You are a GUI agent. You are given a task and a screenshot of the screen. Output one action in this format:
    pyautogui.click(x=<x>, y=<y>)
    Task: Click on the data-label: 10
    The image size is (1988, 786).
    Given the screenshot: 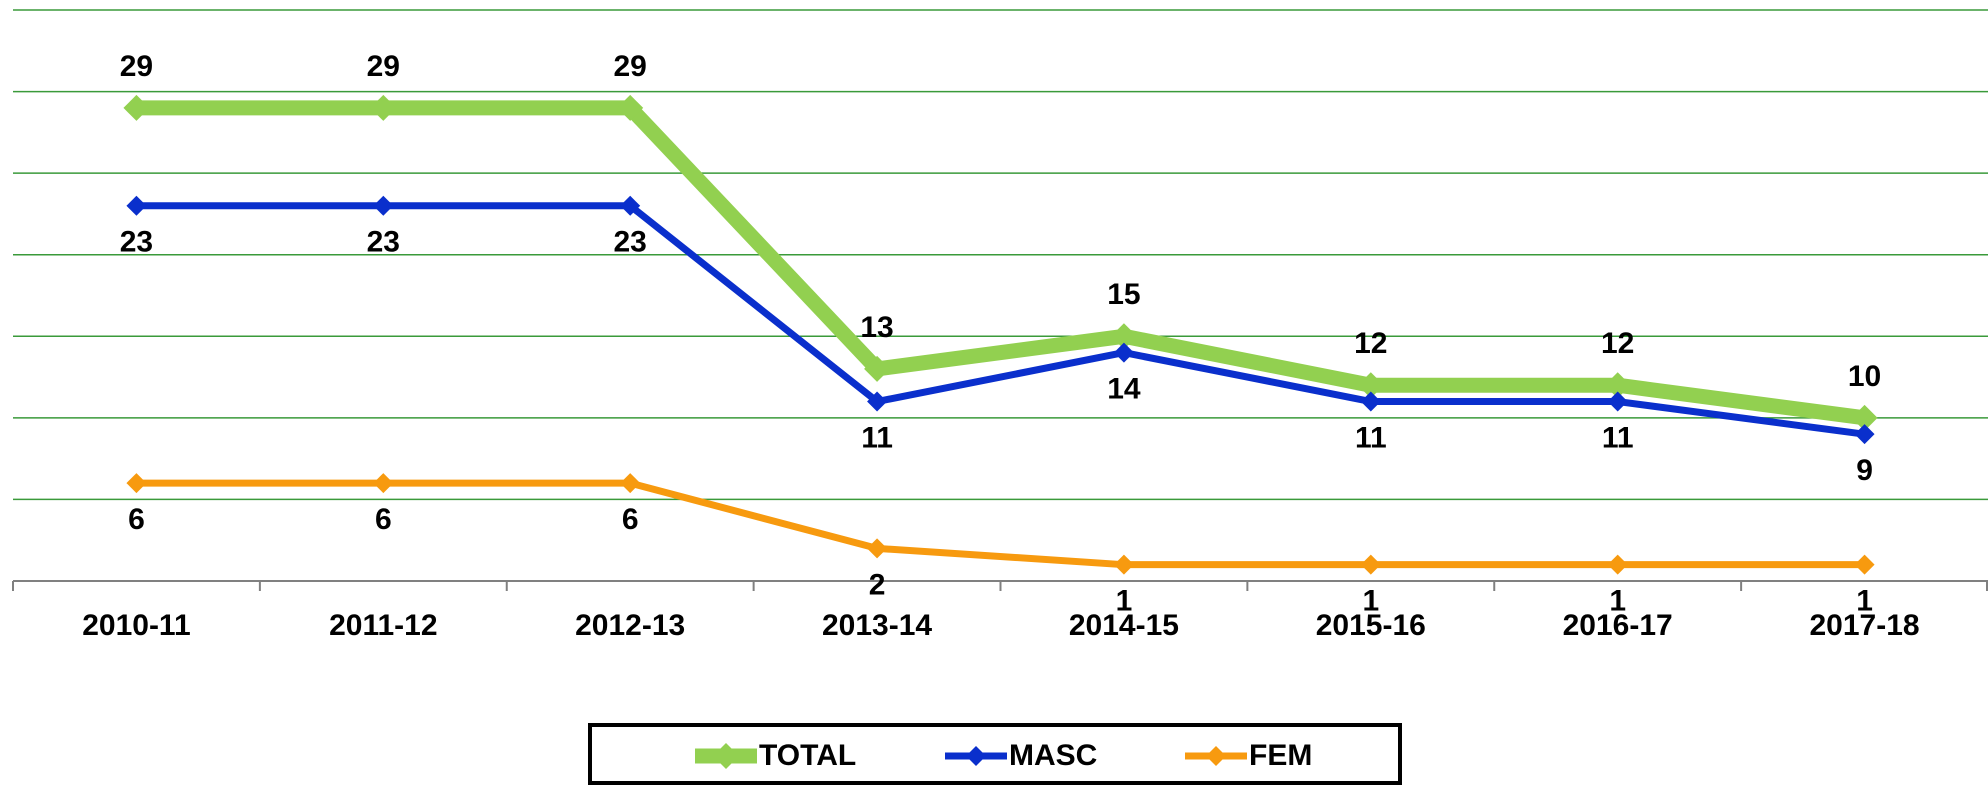 What is the action you would take?
    pyautogui.click(x=1864, y=376)
    